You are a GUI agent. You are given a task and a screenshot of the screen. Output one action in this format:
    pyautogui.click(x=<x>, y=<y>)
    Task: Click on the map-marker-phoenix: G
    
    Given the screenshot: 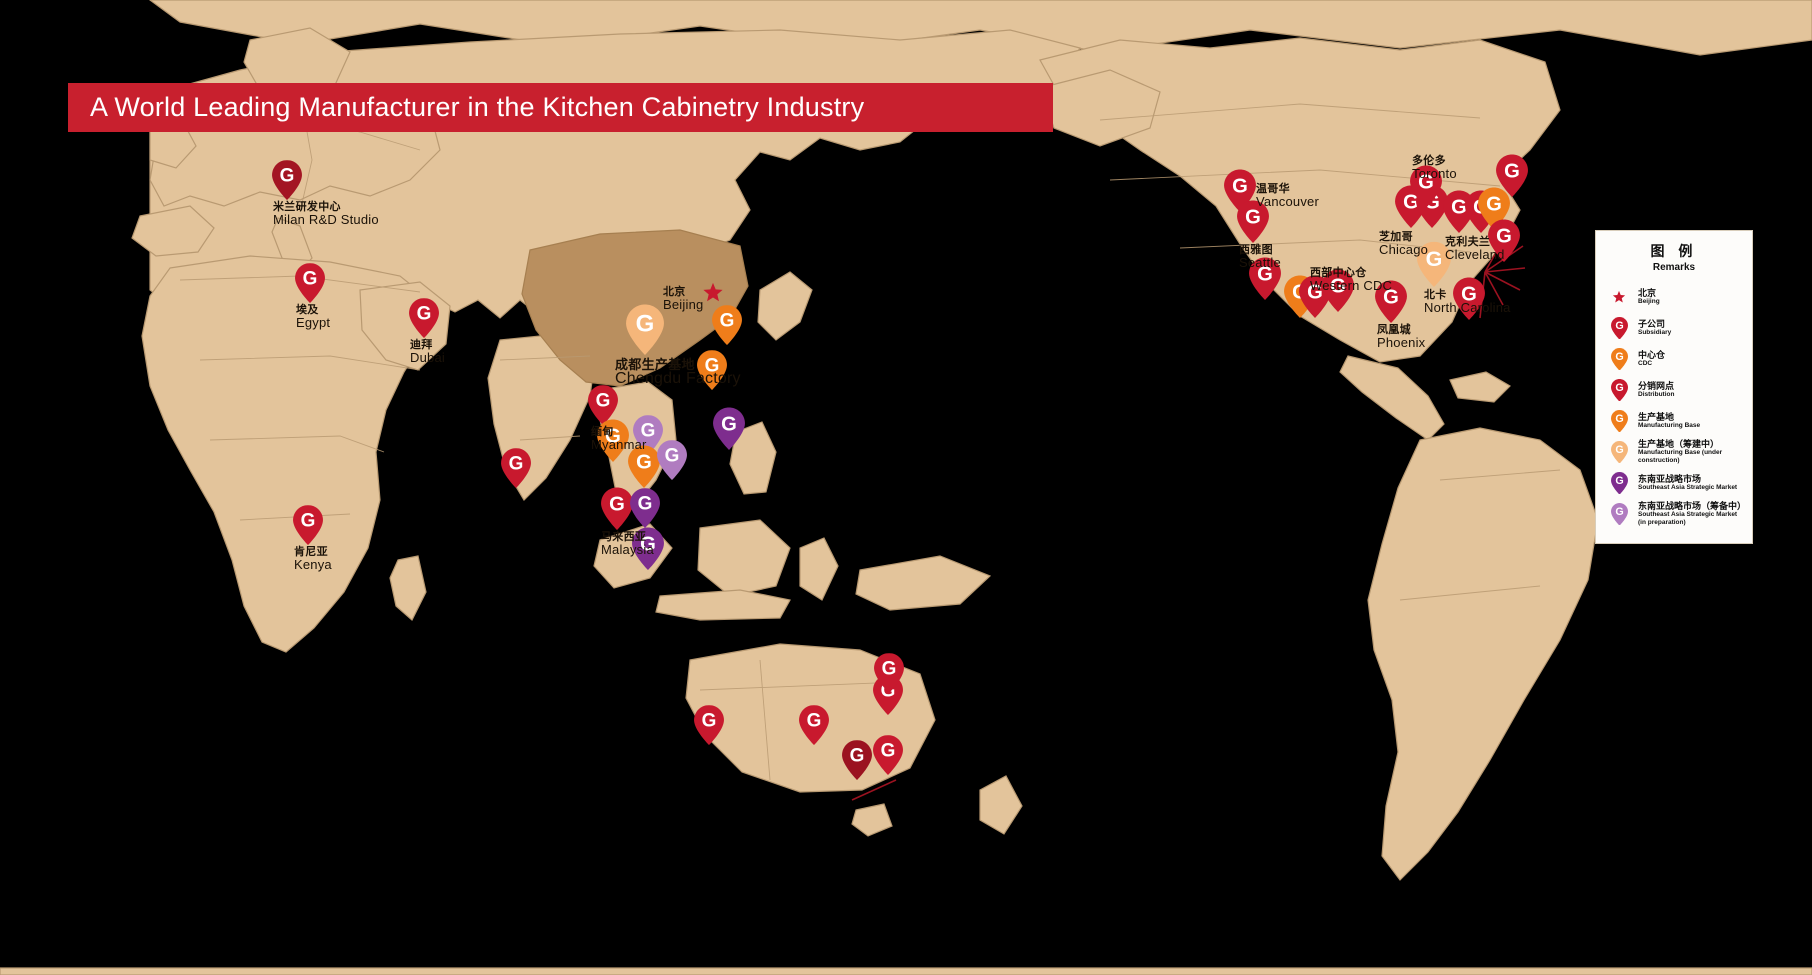 What is the action you would take?
    pyautogui.click(x=1391, y=301)
    